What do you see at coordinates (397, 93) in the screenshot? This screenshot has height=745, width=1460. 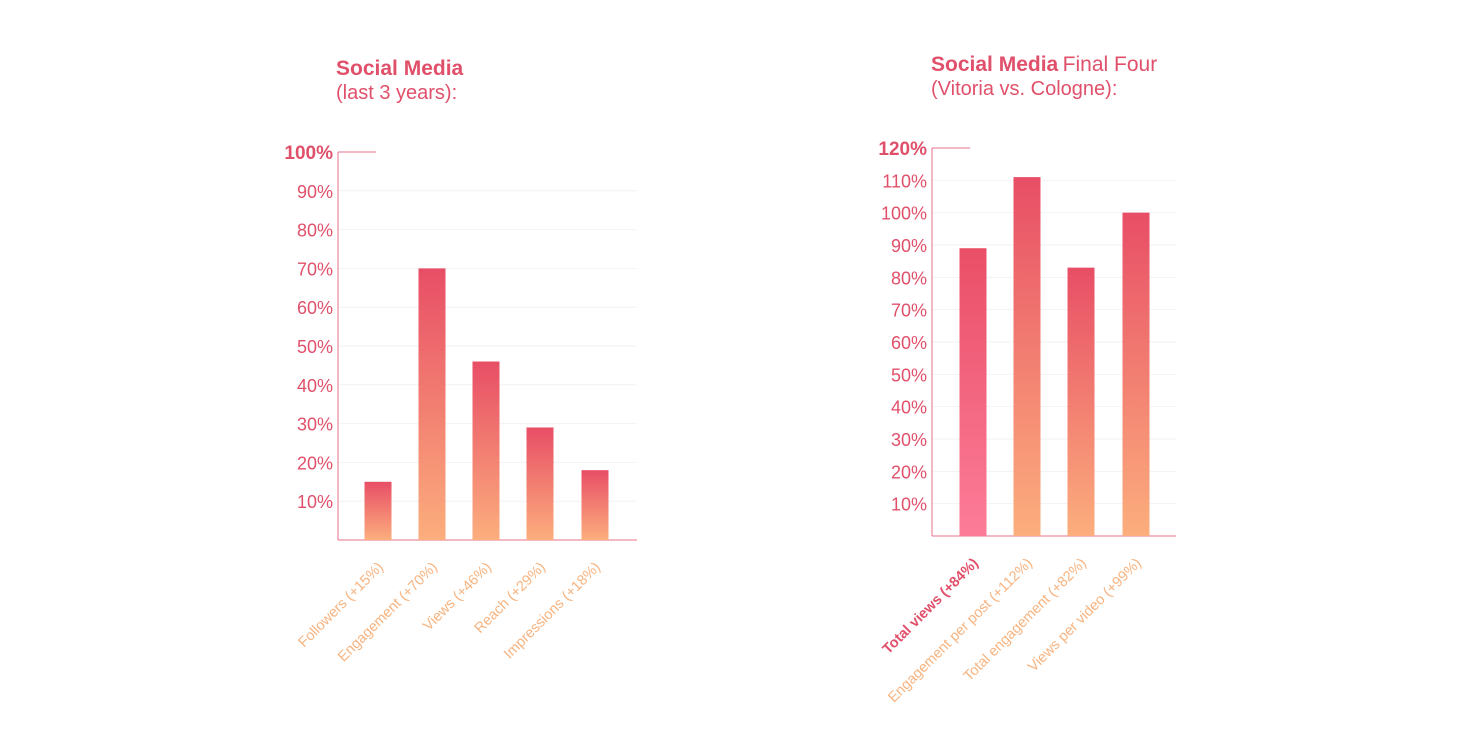 I see `chart-1-subtitle: (last 3 years):` at bounding box center [397, 93].